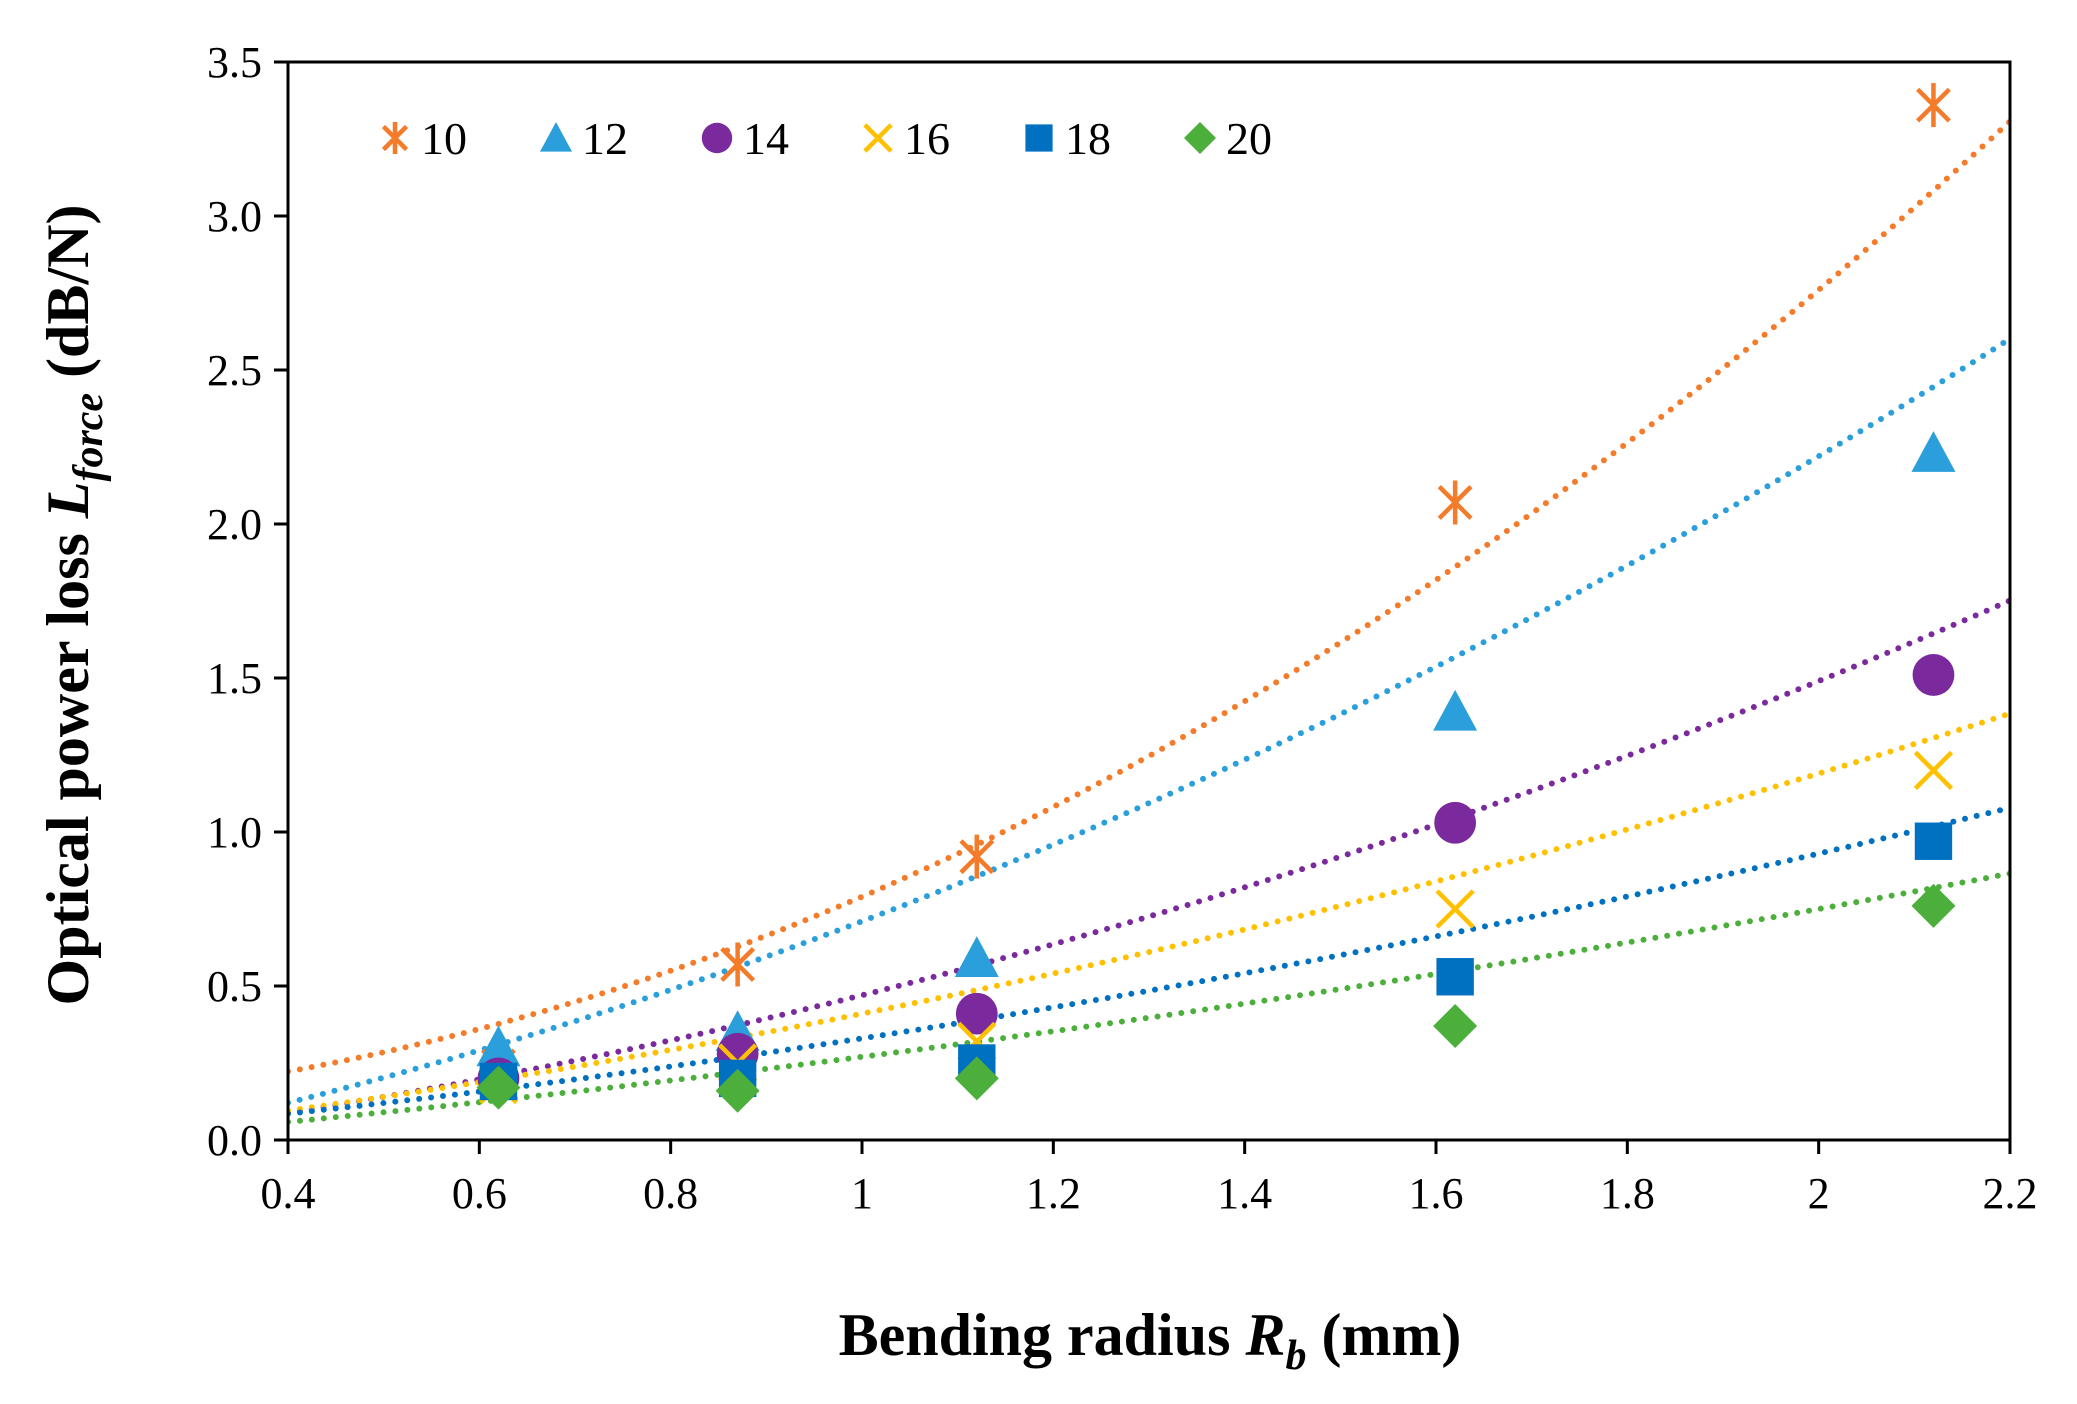 The height and width of the screenshot is (1404, 2077). What do you see at coordinates (1088, 138) in the screenshot?
I see `legend-label-18: 18` at bounding box center [1088, 138].